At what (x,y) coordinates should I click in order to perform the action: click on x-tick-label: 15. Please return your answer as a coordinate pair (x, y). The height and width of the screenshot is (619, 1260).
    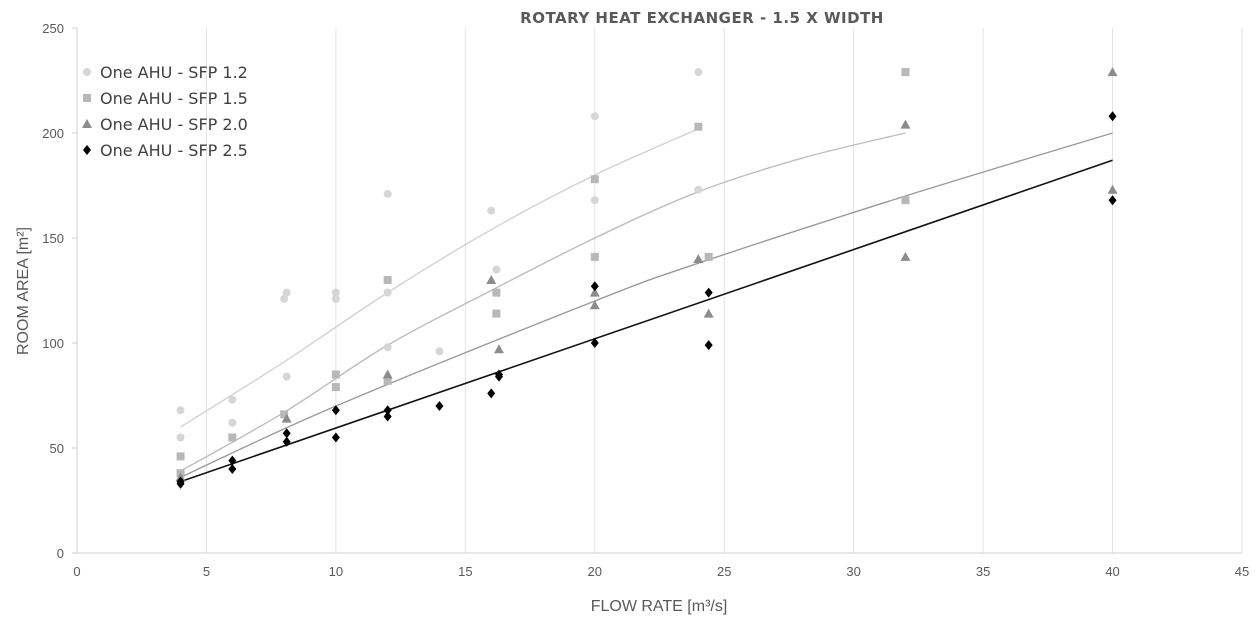
    Looking at the image, I should click on (465, 571).